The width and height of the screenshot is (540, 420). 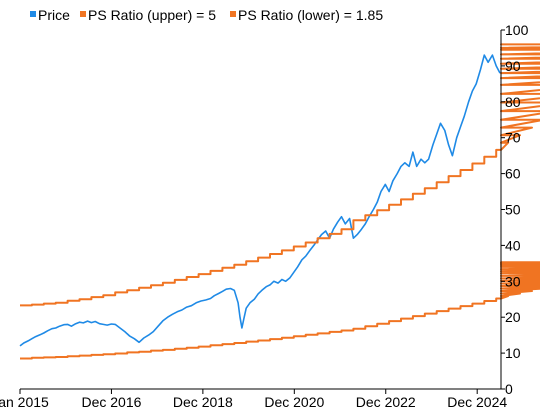 I want to click on x-tick-label: Dec 2016, so click(x=111, y=402).